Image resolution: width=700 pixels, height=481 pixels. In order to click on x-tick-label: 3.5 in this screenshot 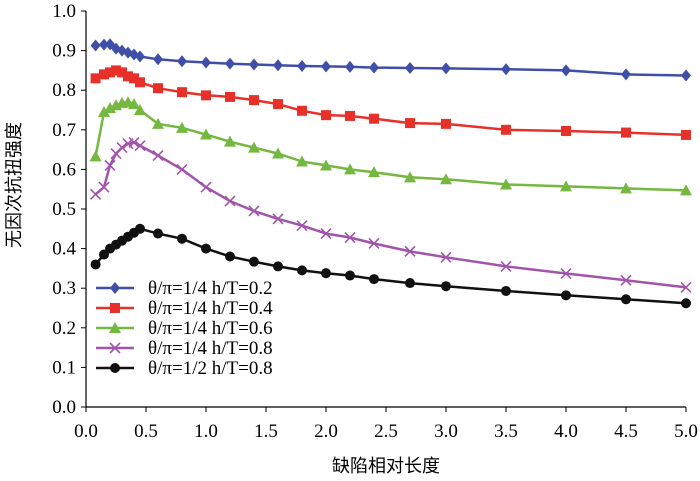, I will do `click(506, 431)`.